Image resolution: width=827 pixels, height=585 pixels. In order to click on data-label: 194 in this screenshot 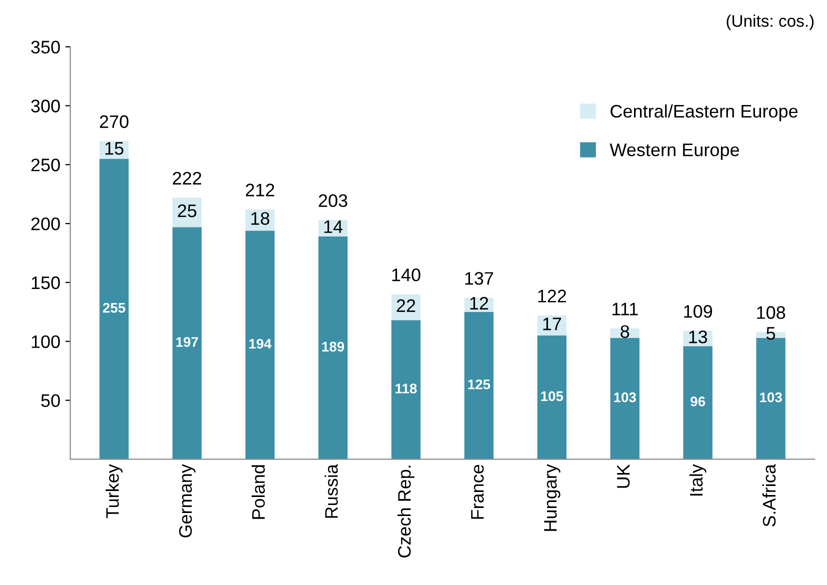, I will do `click(260, 343)`.